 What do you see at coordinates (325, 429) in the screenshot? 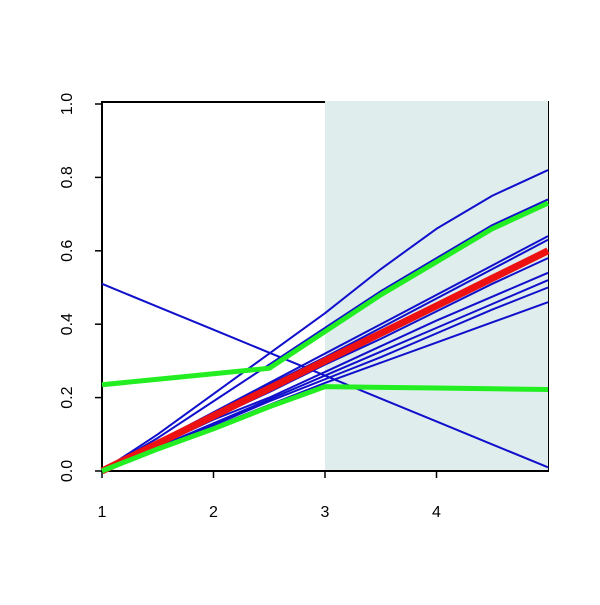
I see `series-line` at bounding box center [325, 429].